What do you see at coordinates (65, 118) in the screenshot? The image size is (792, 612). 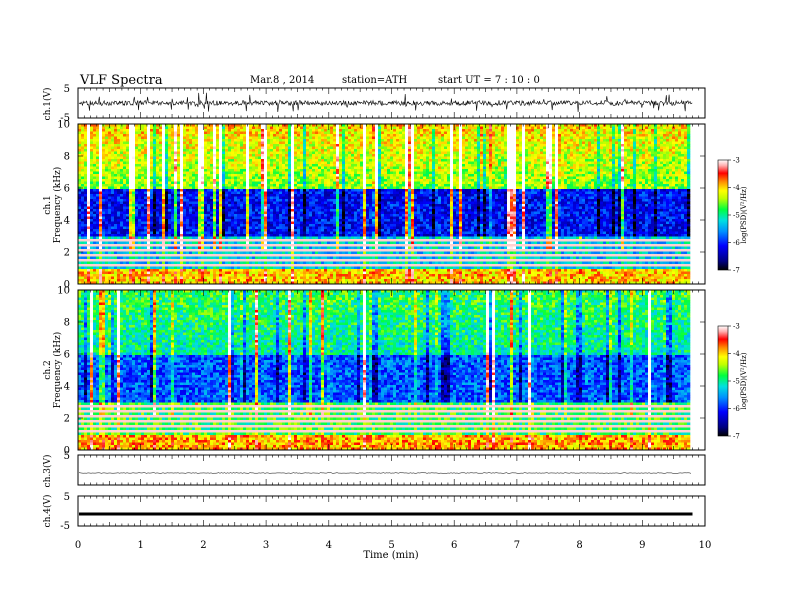 I see `ch1-ytick-bottom: -5` at bounding box center [65, 118].